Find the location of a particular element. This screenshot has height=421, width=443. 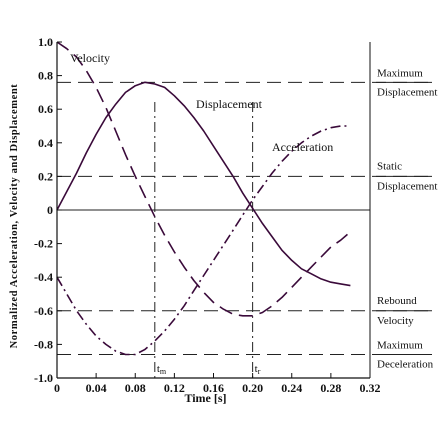

y-tick-label: 1.0 is located at coordinates (45, 42).